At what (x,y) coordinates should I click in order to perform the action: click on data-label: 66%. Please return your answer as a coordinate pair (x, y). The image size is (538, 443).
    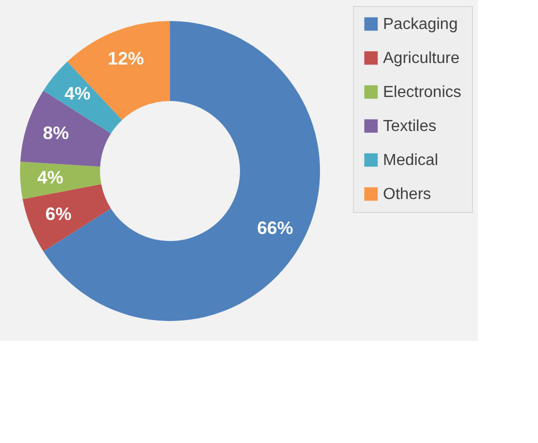
    Looking at the image, I should click on (275, 228).